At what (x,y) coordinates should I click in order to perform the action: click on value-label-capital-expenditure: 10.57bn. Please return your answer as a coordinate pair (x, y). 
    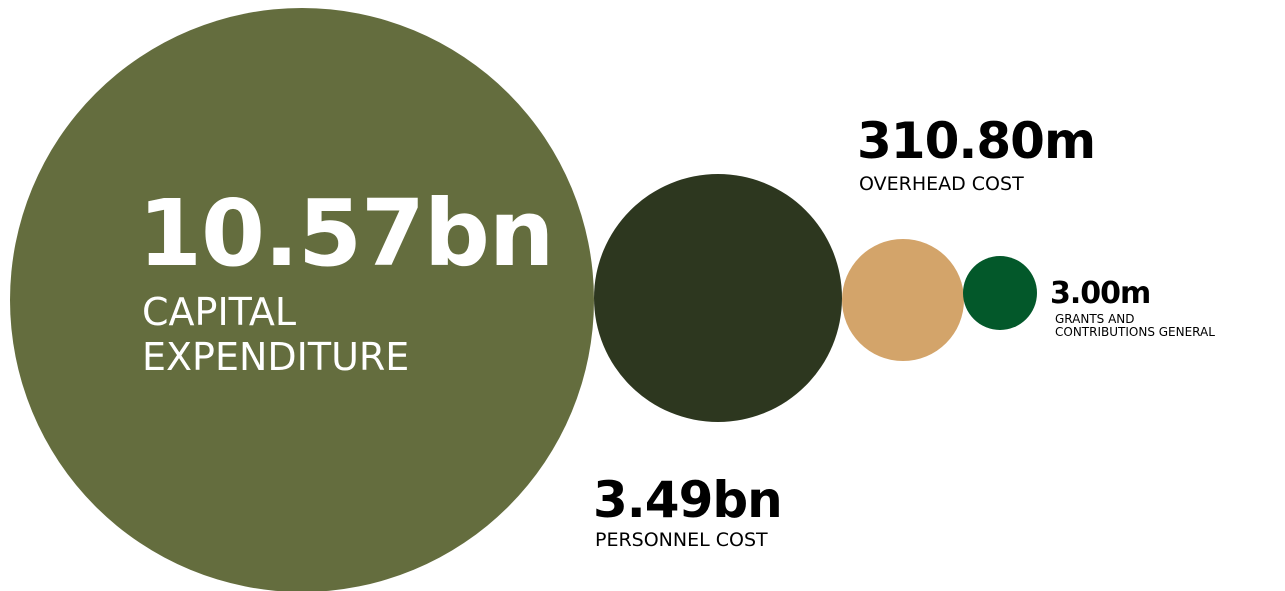
    Looking at the image, I should click on (345, 233).